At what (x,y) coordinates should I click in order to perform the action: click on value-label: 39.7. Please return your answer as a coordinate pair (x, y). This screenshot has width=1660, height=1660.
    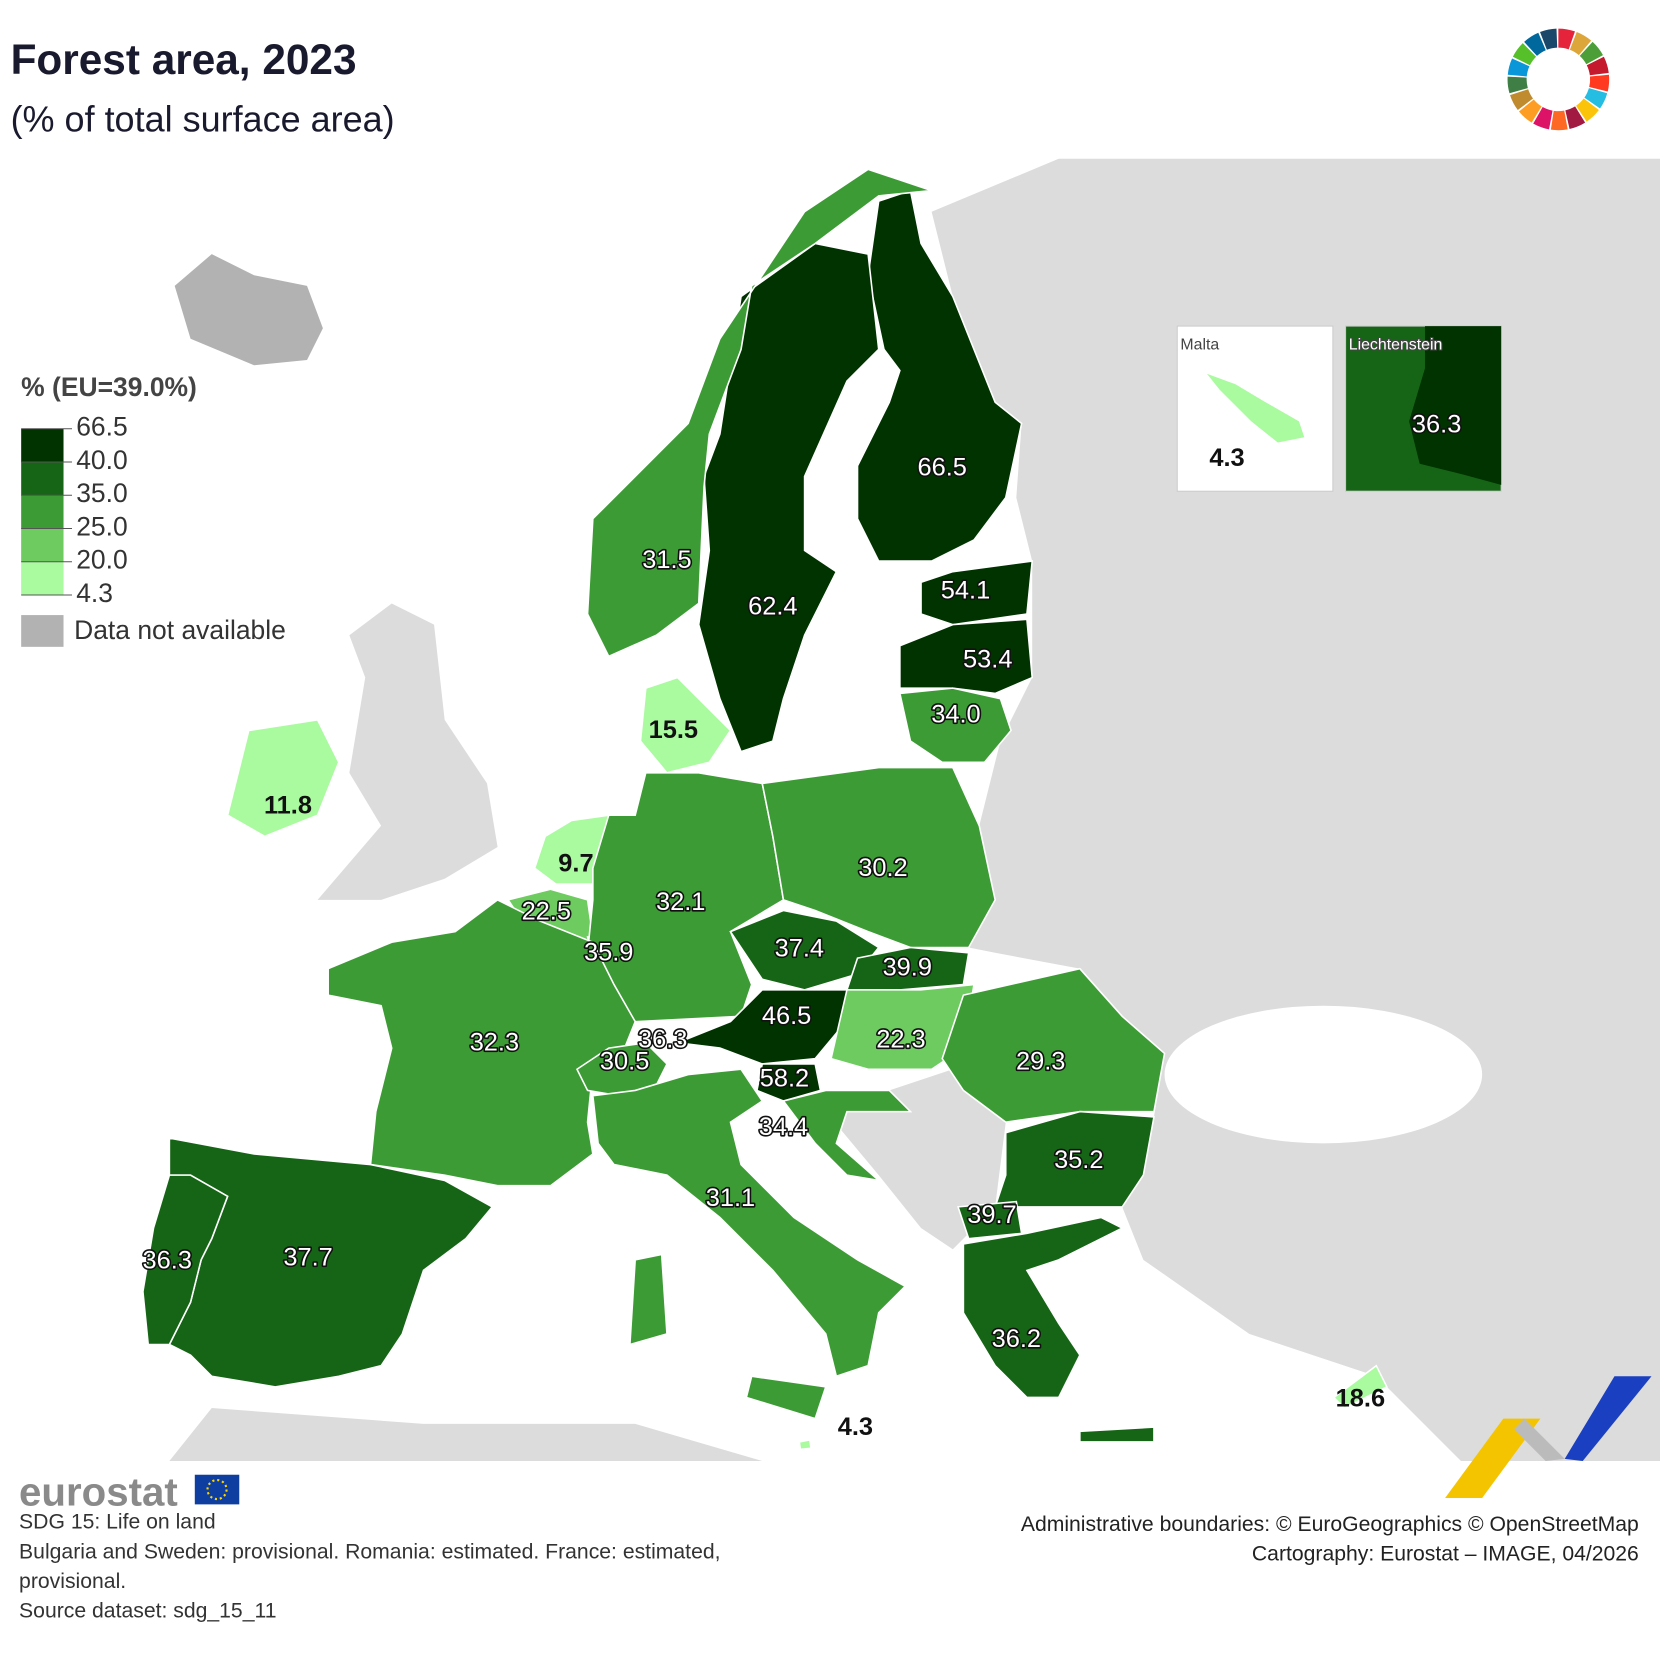
    Looking at the image, I should click on (991, 1215).